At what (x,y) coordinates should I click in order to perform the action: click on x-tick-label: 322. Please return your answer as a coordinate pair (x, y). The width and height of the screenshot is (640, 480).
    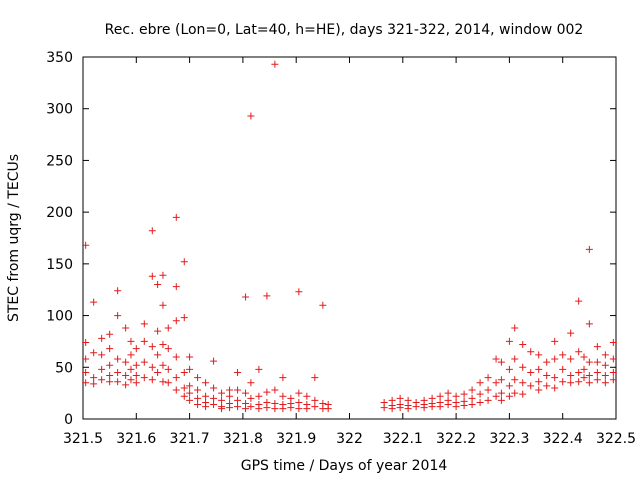
    Looking at the image, I should click on (349, 439).